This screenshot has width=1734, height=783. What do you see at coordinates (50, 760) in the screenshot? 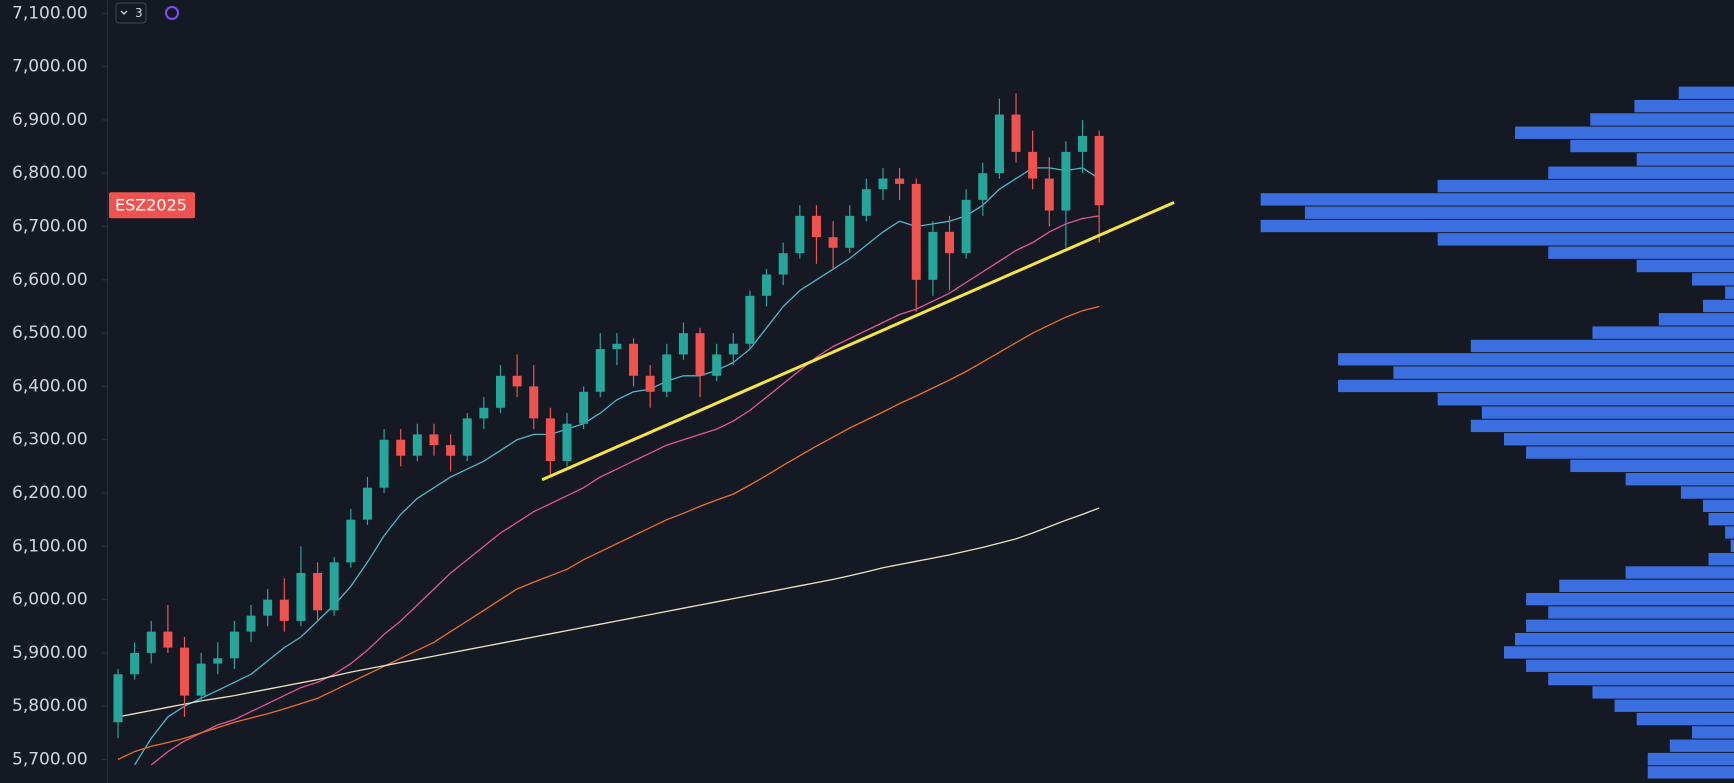
I see `y-tick-label: 5,700.00` at bounding box center [50, 760].